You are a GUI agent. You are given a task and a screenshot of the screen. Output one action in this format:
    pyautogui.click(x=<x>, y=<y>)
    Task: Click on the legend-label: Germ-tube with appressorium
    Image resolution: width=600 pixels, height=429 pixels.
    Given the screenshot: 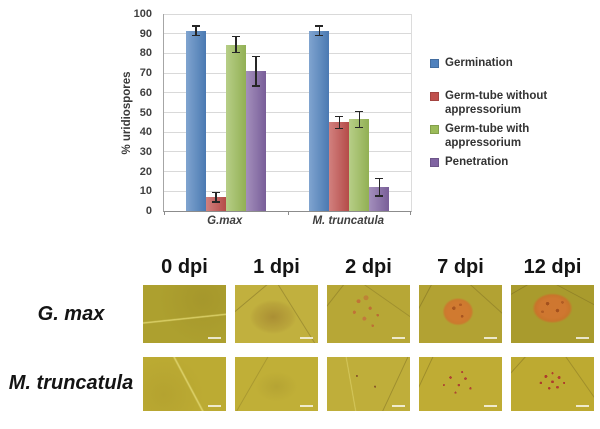 What is the action you would take?
    pyautogui.click(x=487, y=136)
    